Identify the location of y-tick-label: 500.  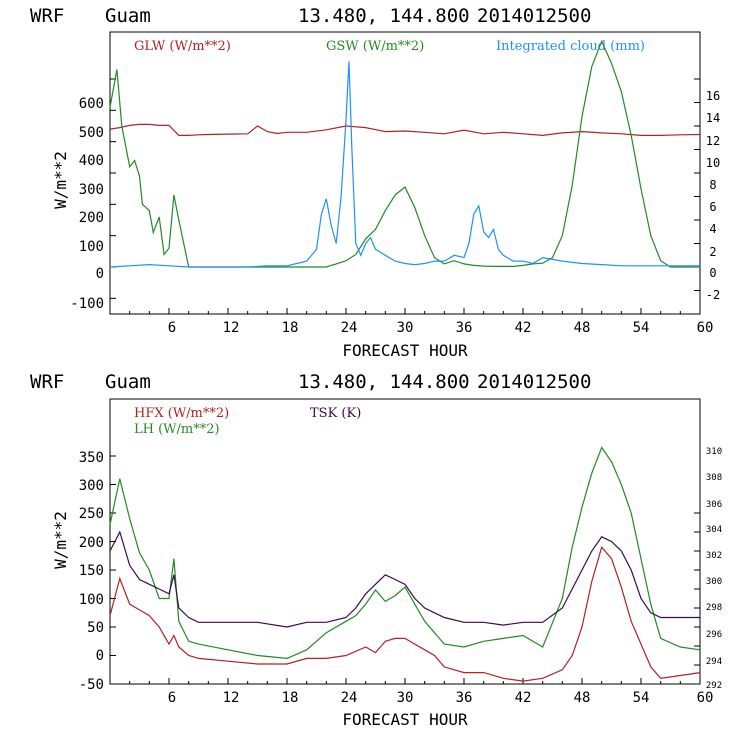
(91, 133).